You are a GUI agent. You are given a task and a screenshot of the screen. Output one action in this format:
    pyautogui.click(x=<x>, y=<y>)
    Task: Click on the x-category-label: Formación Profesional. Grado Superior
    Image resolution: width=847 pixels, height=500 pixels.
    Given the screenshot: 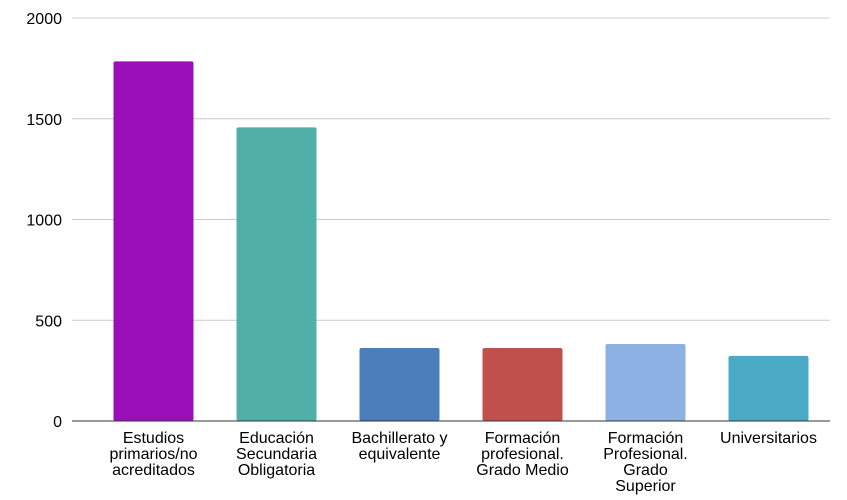 What is the action you would take?
    pyautogui.click(x=645, y=462)
    